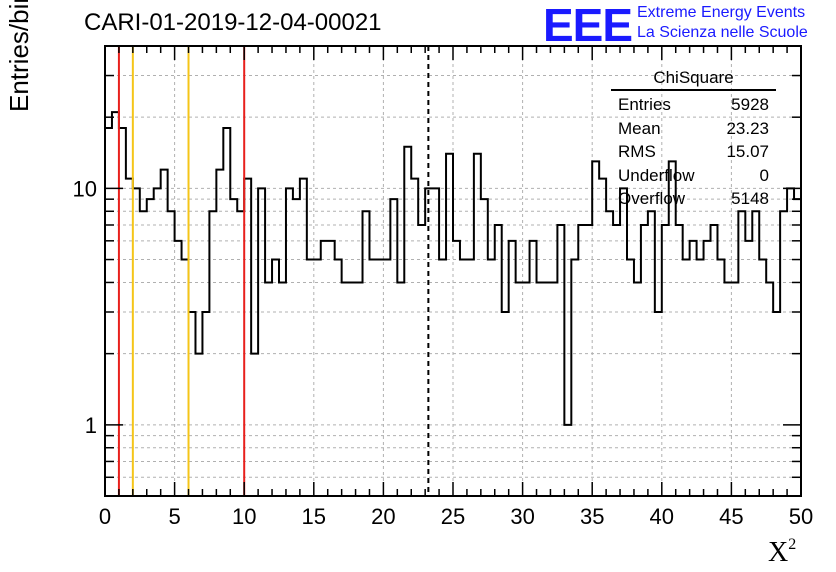 The width and height of the screenshot is (836, 572). What do you see at coordinates (244, 516) in the screenshot?
I see `x-tick-label: 10` at bounding box center [244, 516].